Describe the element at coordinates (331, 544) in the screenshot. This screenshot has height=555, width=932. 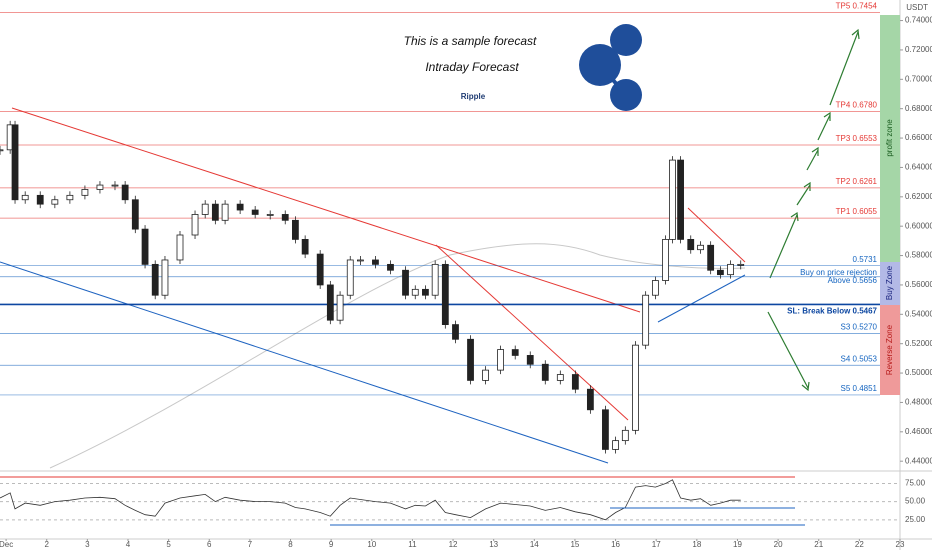
I see `x-tick-label: 9` at that location.